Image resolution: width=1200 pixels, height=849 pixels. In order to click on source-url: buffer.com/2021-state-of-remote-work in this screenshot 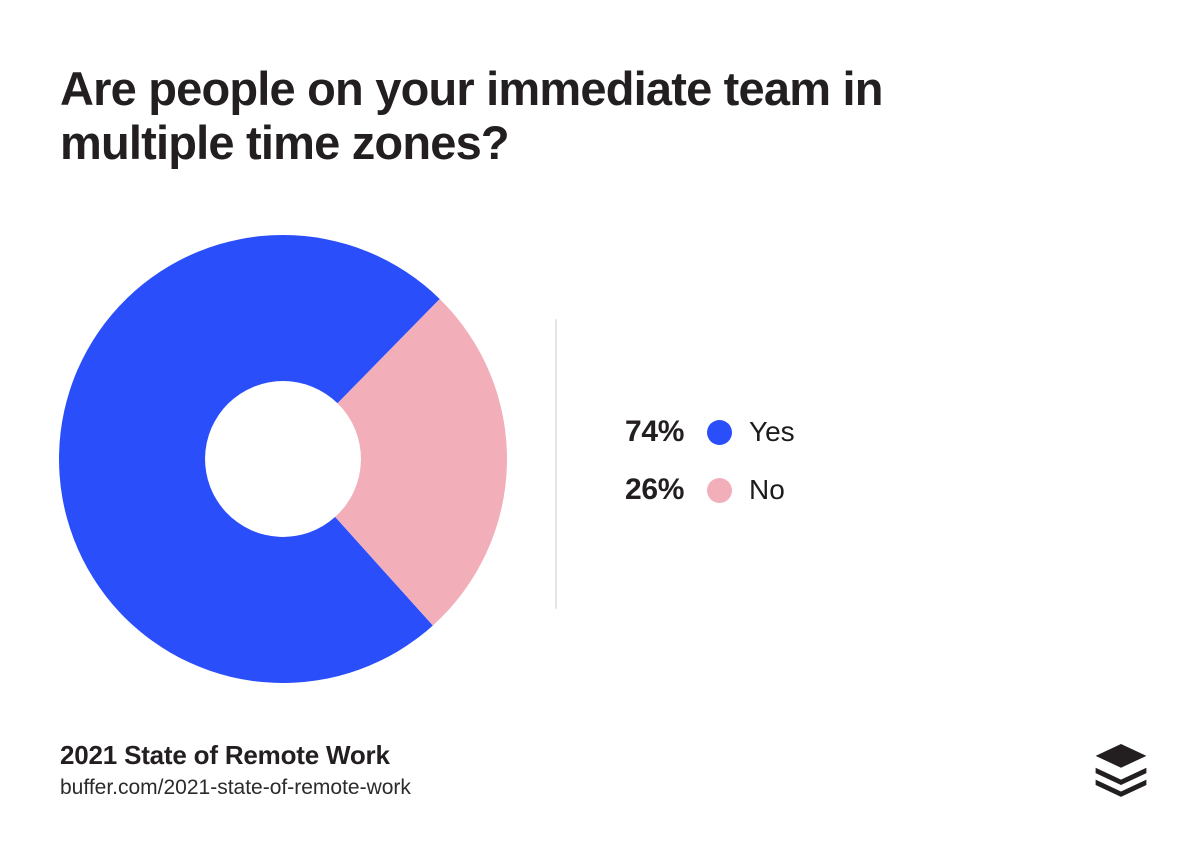, I will do `click(235, 787)`.